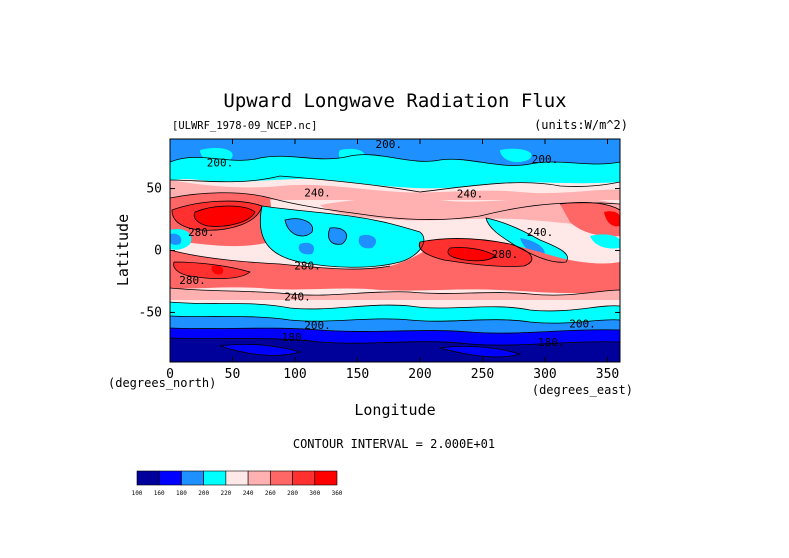 This screenshot has width=789, height=558. I want to click on x-unit-label: (degrees_east), so click(582, 390).